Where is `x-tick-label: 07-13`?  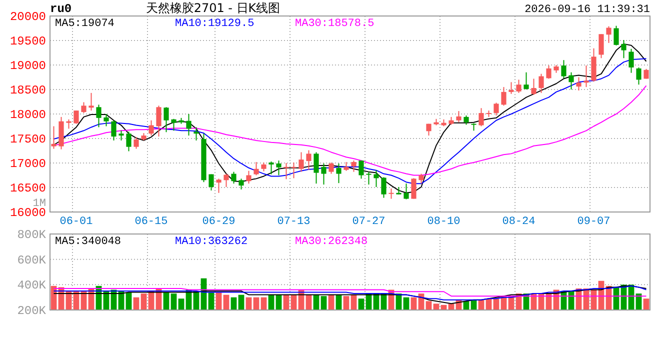
x-tick-label: 07-13 is located at coordinates (293, 222).